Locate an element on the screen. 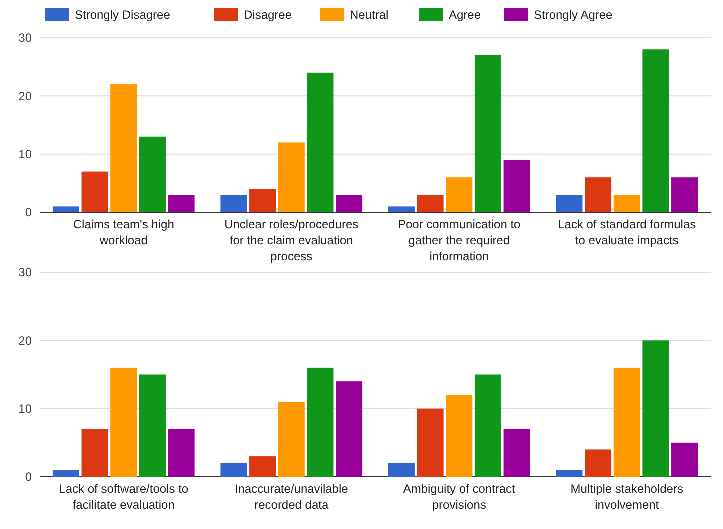 The image size is (723, 529). x-tick-label: Claims team's high workload is located at coordinates (123, 233).